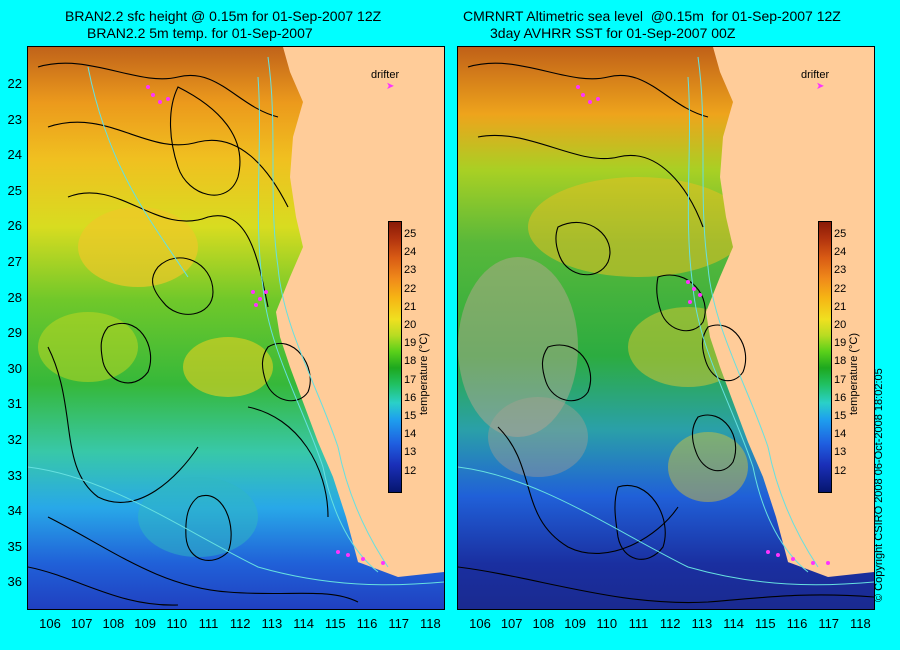 The image size is (900, 650). What do you see at coordinates (14, 582) in the screenshot?
I see `latitude-label: 36` at bounding box center [14, 582].